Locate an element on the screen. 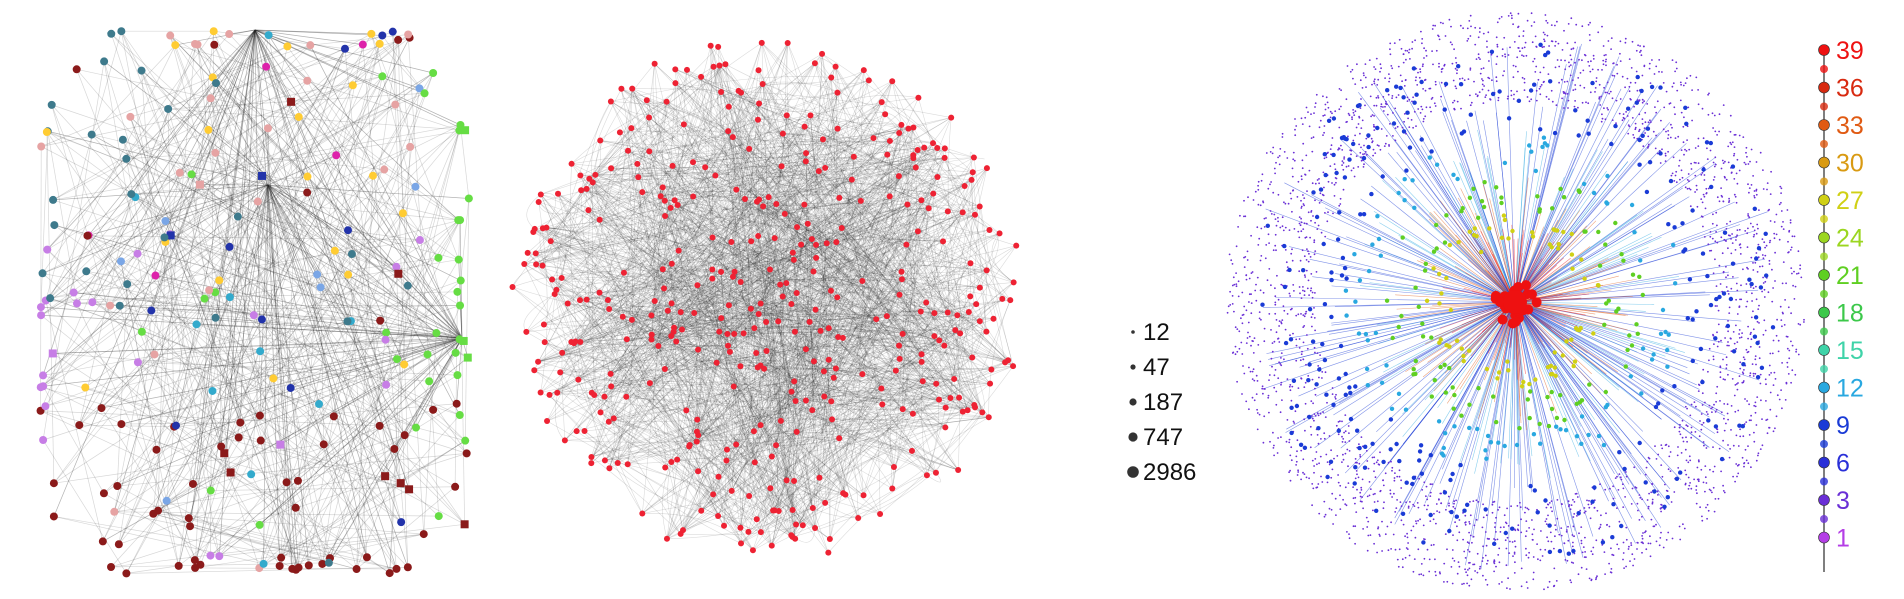  color-legend-item: 30 is located at coordinates (1841, 168).